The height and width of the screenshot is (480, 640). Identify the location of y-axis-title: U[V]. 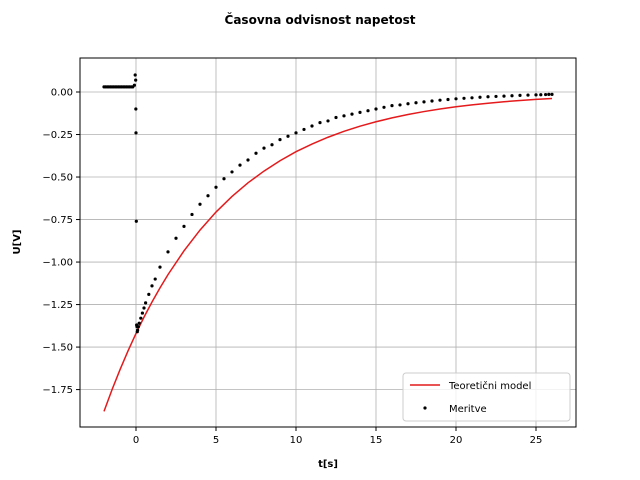
(17, 242).